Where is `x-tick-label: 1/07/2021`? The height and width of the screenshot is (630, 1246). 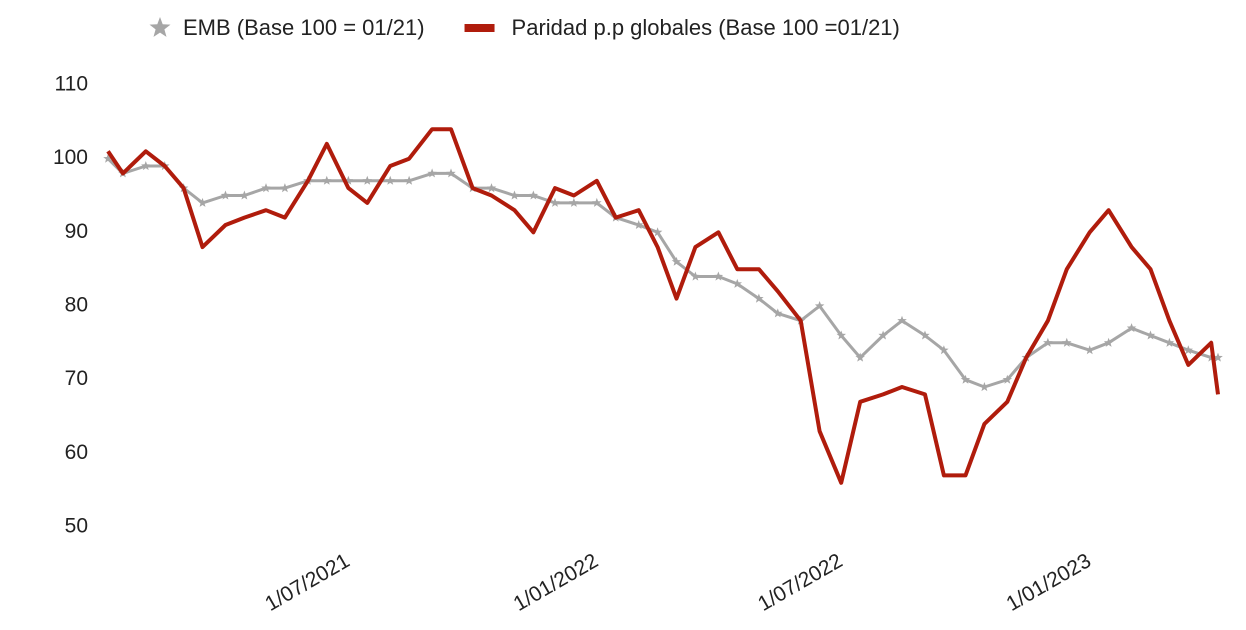 x-tick-label: 1/07/2021 is located at coordinates (307, 582).